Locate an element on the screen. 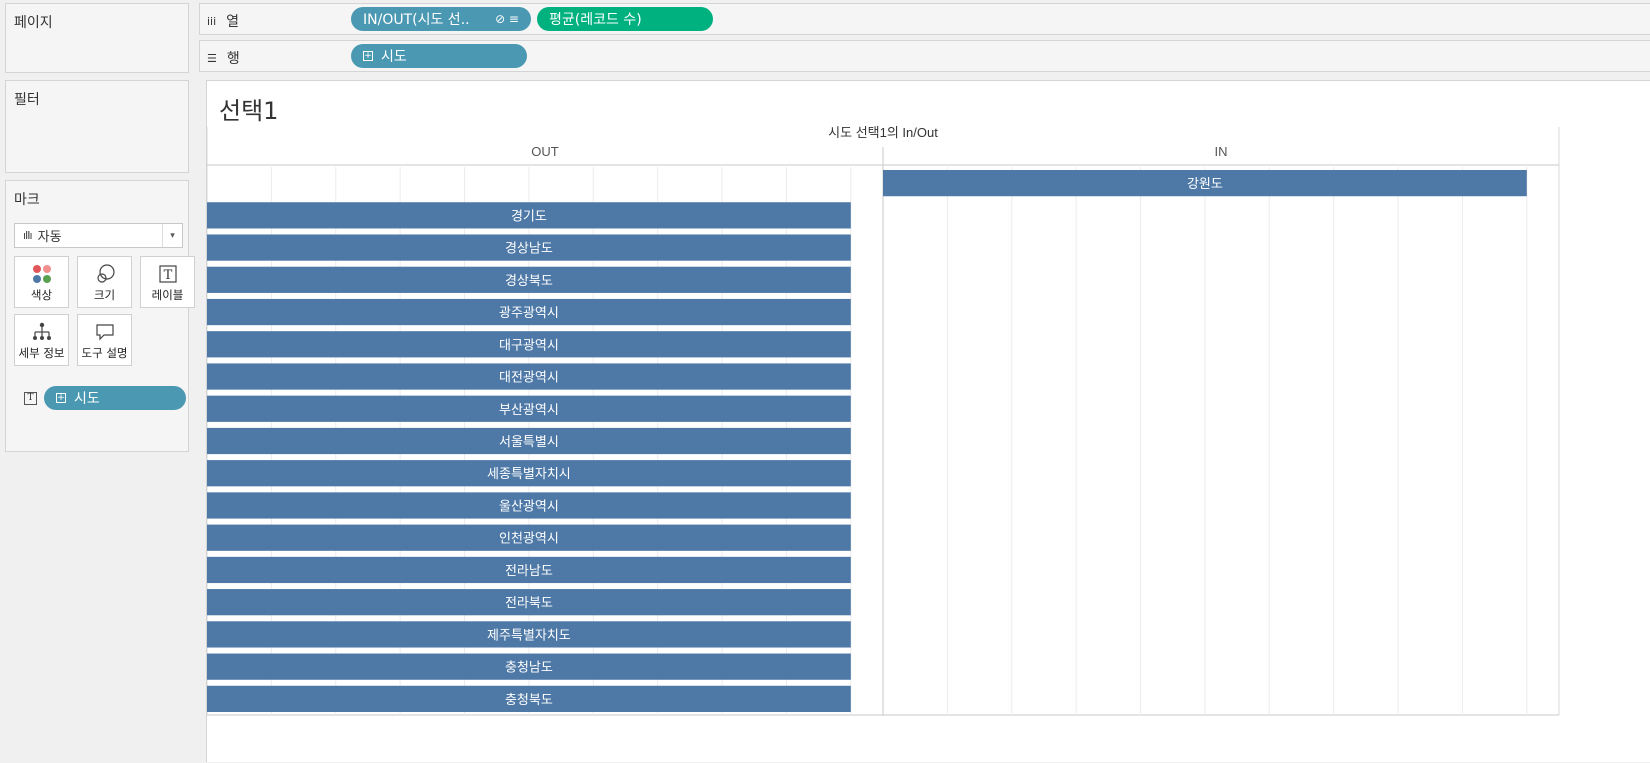 This screenshot has height=763, width=1650. avg-record-pill-text: 평균(레코드 수) is located at coordinates (595, 20).